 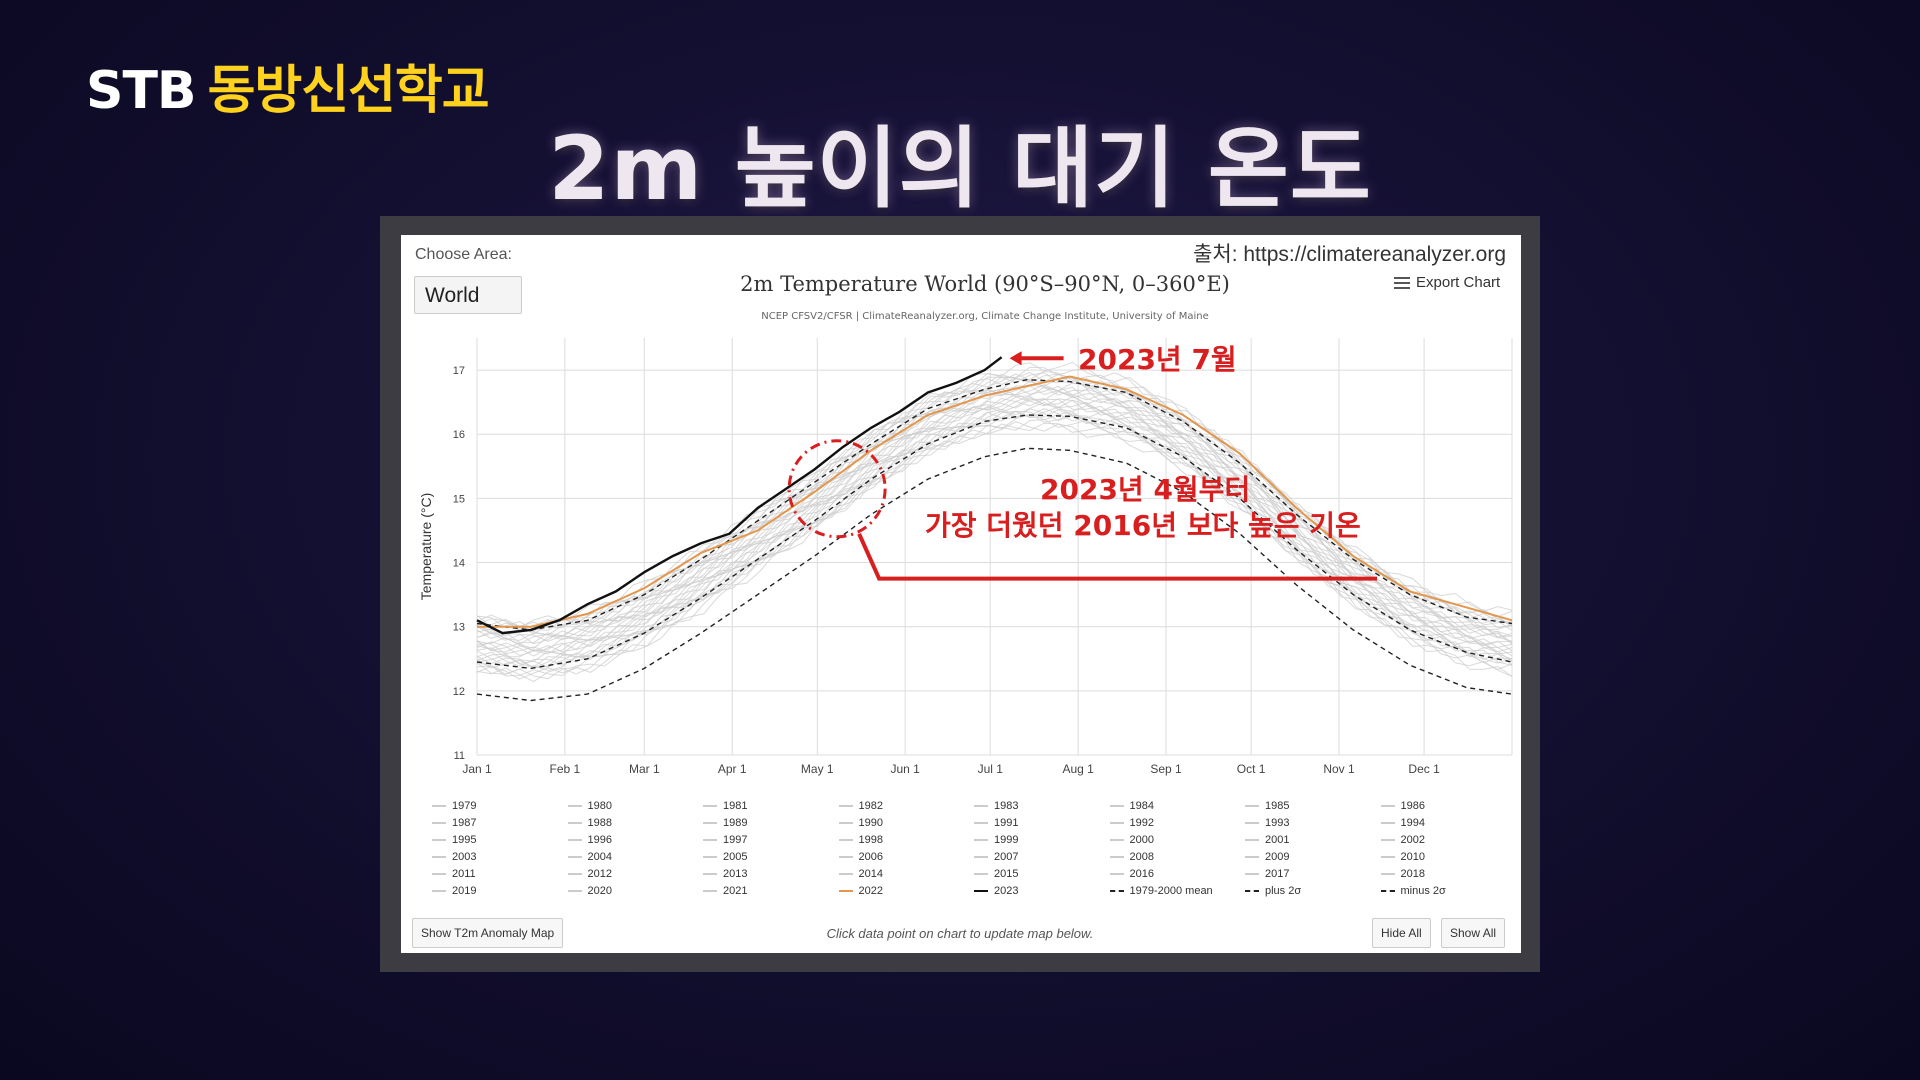 I want to click on legend-item: 1985, so click(x=1313, y=806).